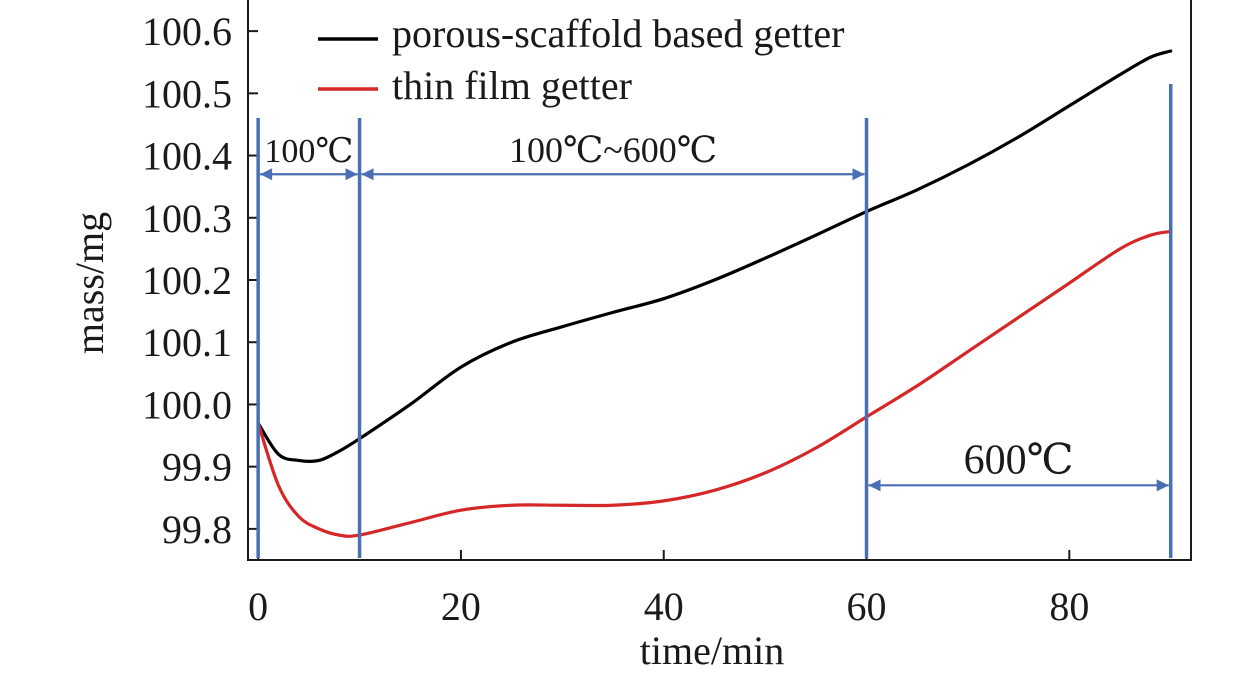 This screenshot has width=1259, height=680. What do you see at coordinates (512, 85) in the screenshot?
I see `legend-label-thin-film-getter: thin film getter` at bounding box center [512, 85].